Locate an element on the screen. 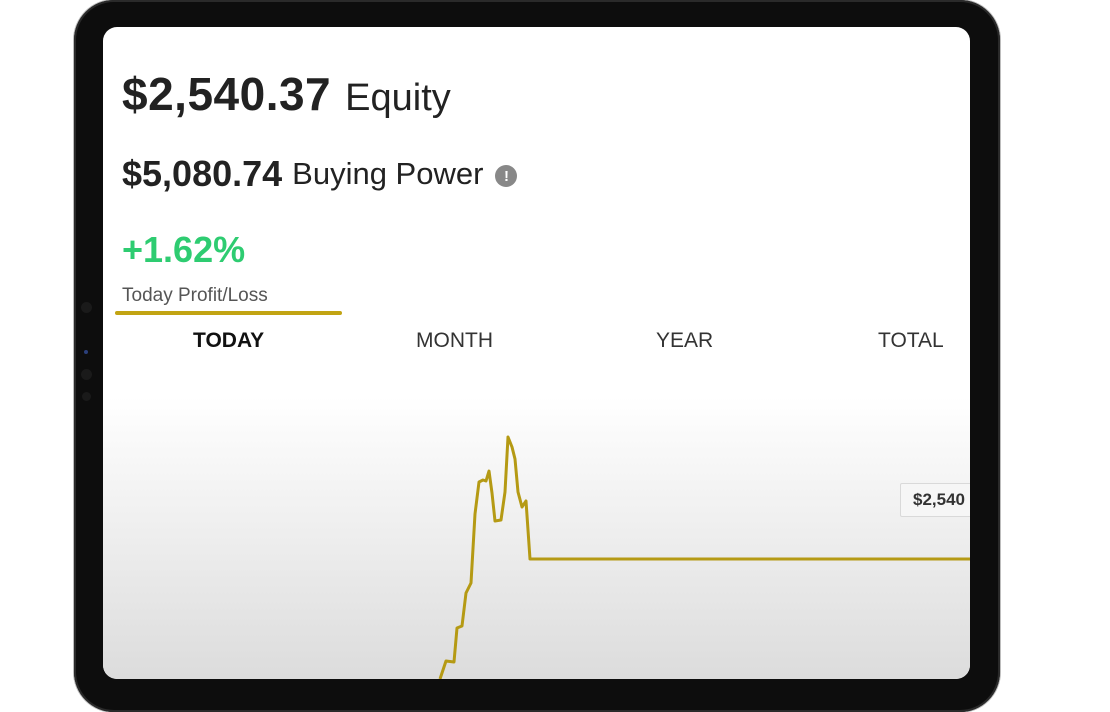  buying-power-value: $5,080.74 is located at coordinates (202, 173).